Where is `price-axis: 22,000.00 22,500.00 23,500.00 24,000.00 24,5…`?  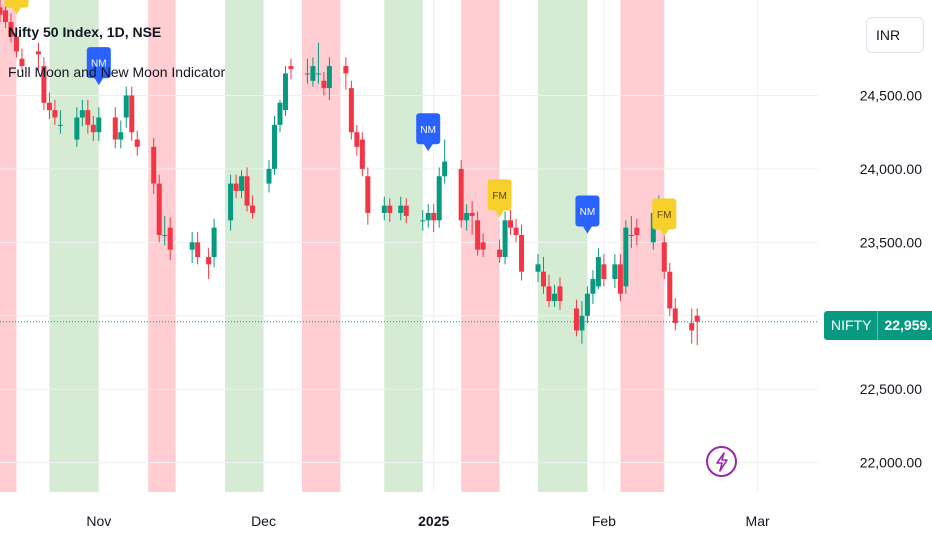
price-axis: 22,000.00 22,500.00 23,500.00 24,000.00 24,5… is located at coordinates (891, 278).